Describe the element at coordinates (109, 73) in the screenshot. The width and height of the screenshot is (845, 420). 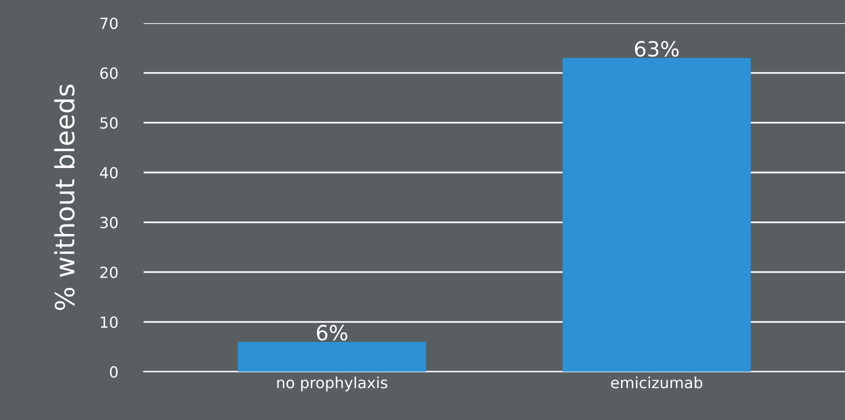
I see `y-tick-label: 60` at that location.